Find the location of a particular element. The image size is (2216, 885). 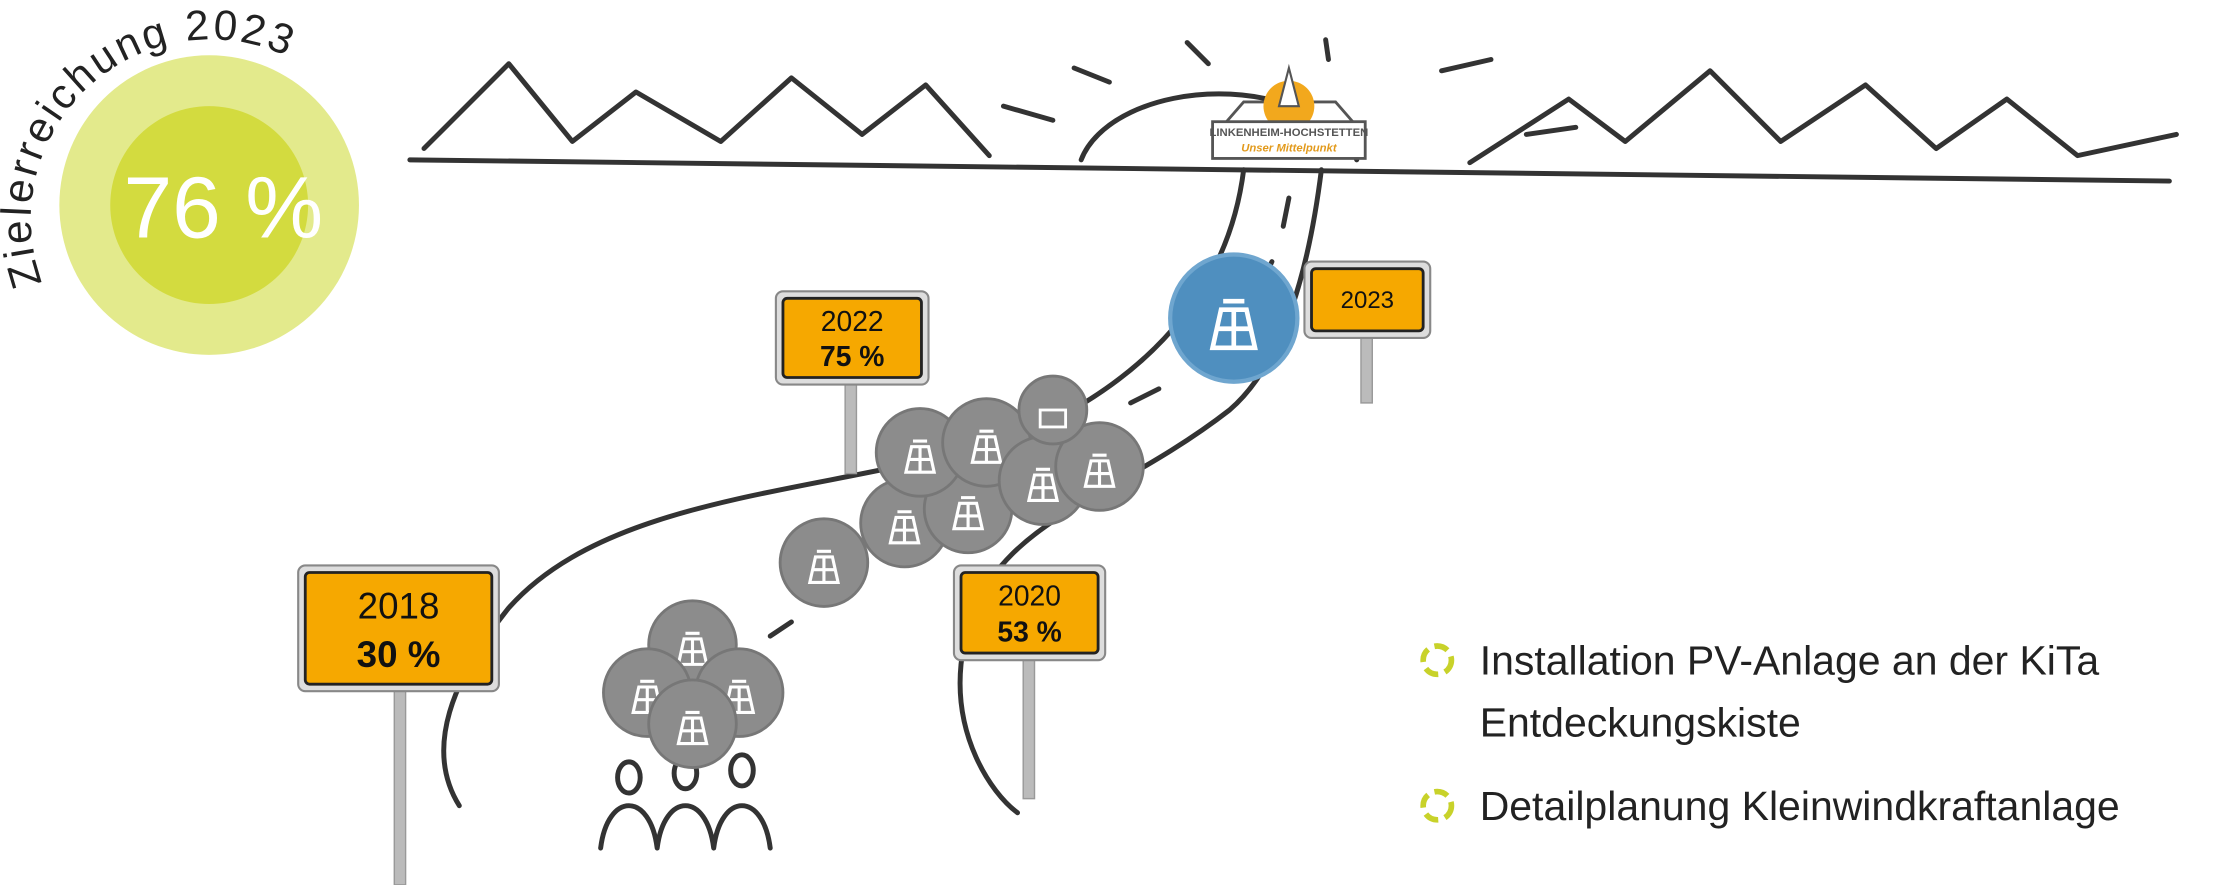

sun-rays is located at coordinates (1289, 87).